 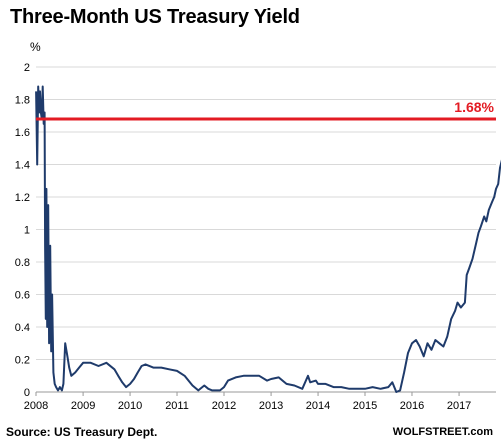 What do you see at coordinates (224, 406) in the screenshot?
I see `x-tick-label: 2012` at bounding box center [224, 406].